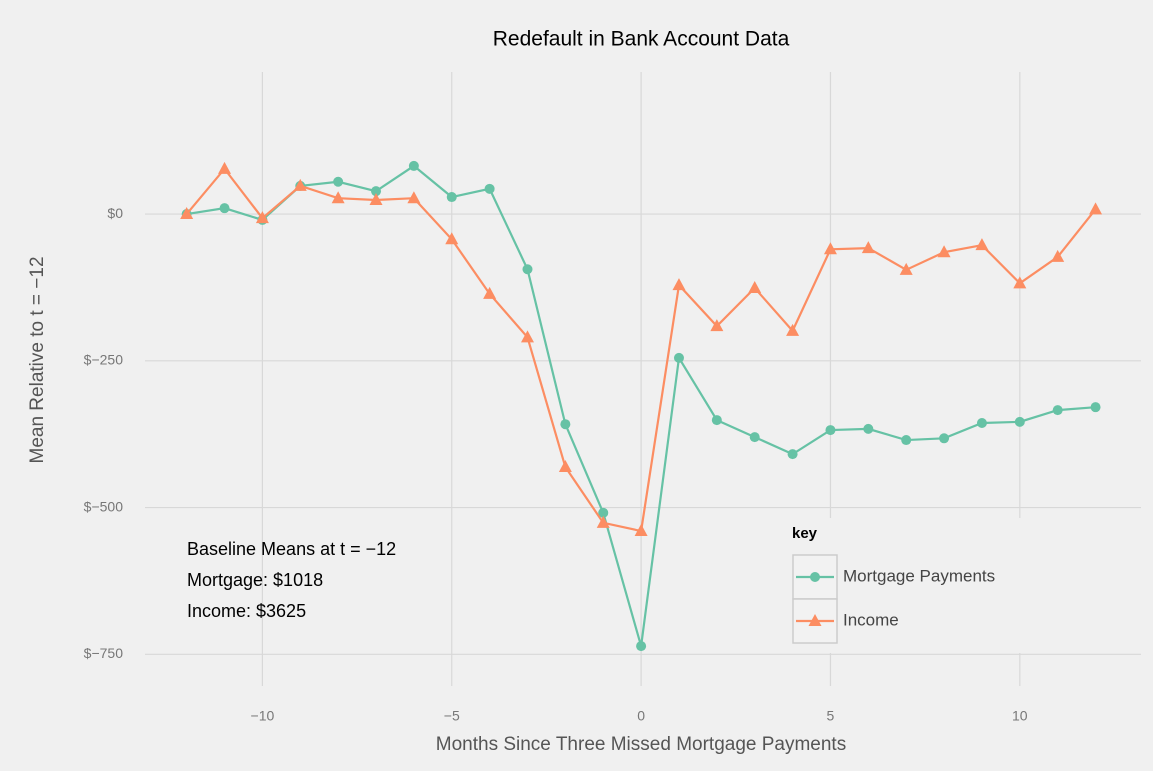  What do you see at coordinates (805, 533) in the screenshot?
I see `legend-title: key` at bounding box center [805, 533].